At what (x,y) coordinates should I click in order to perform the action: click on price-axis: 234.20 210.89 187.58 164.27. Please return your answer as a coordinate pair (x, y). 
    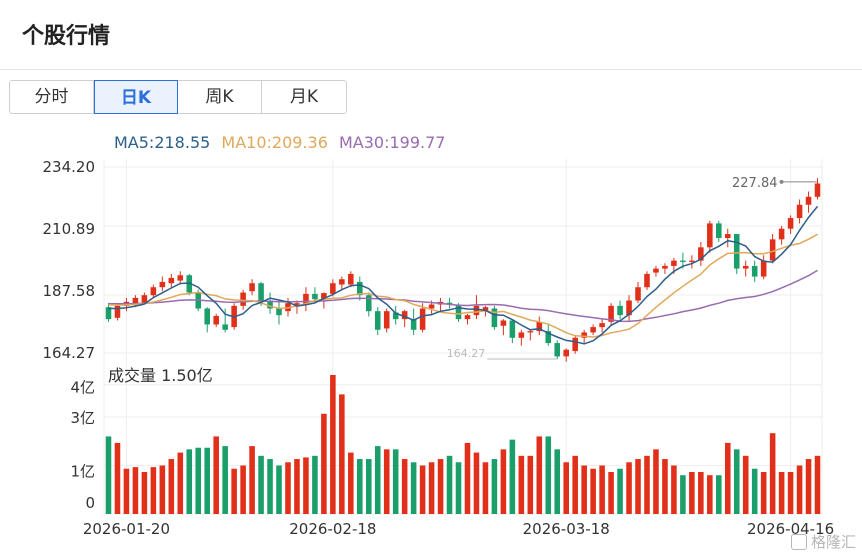
    Looking at the image, I should click on (69, 260).